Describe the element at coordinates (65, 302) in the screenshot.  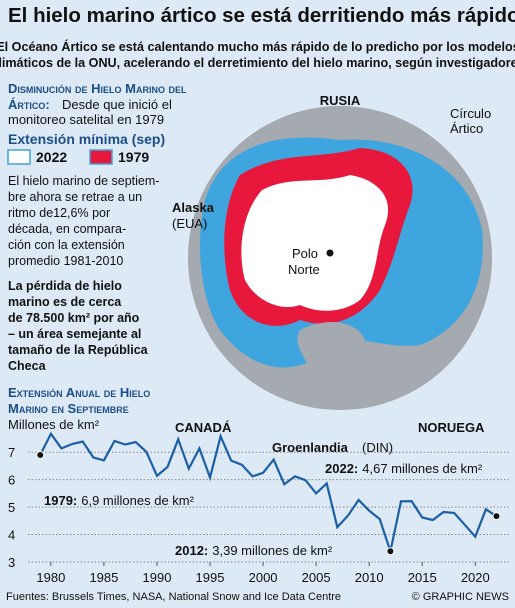
I see `panel-highlight: marino es de cerca` at that location.